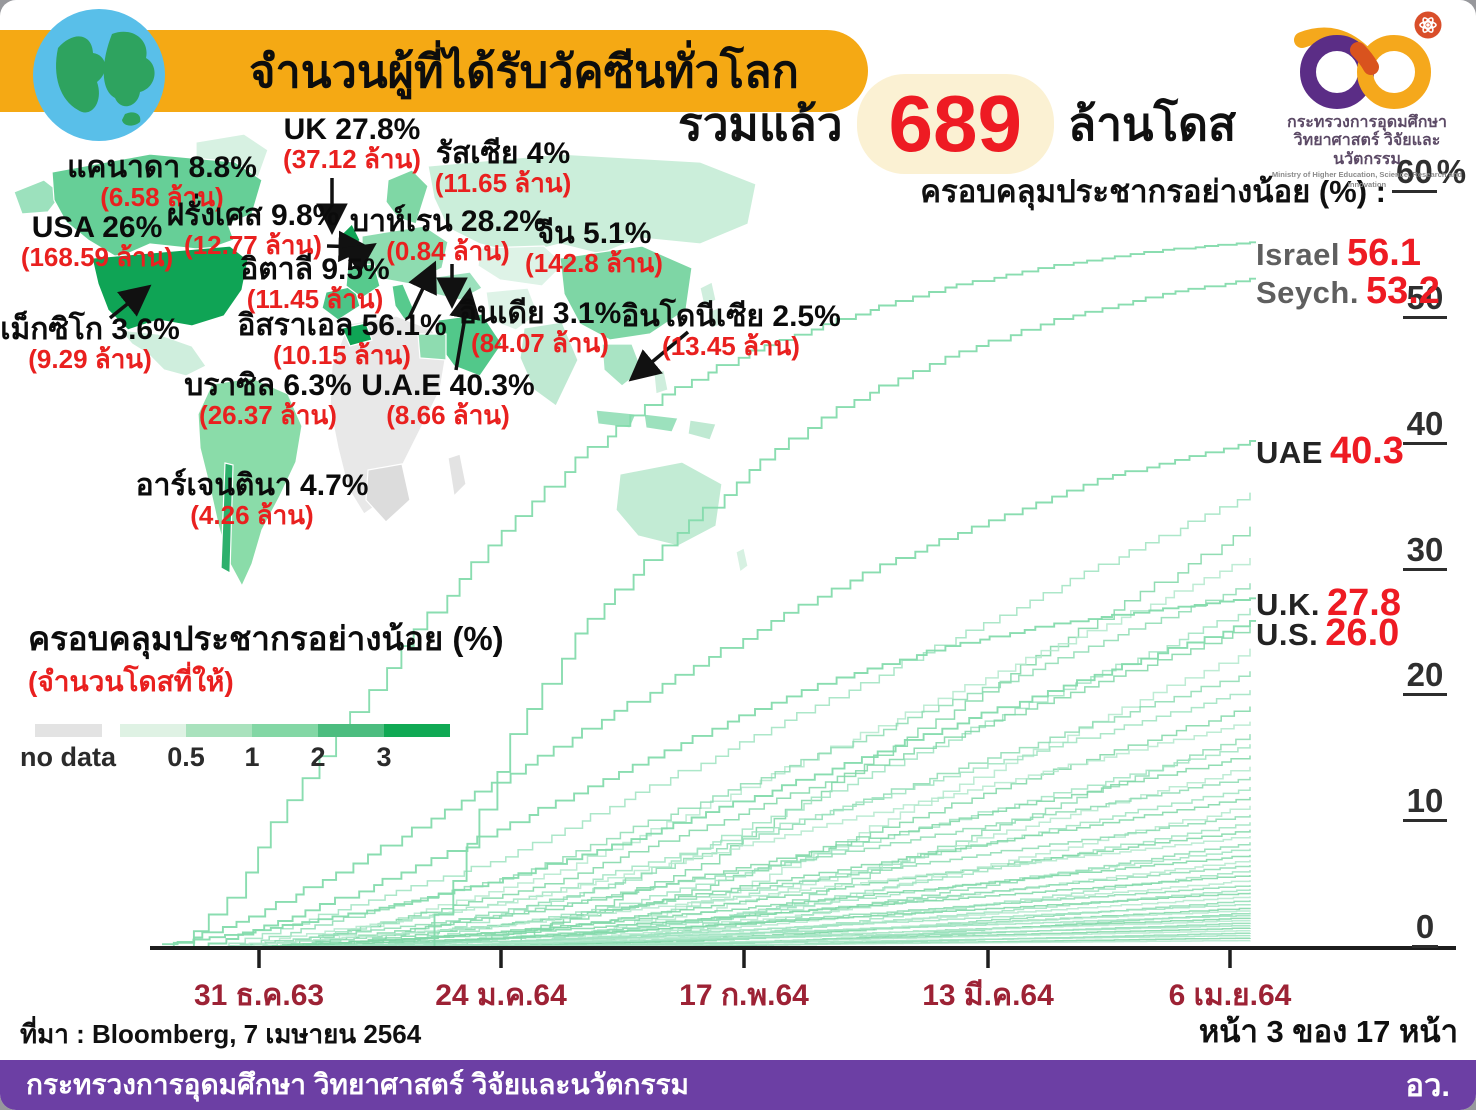  What do you see at coordinates (1289, 452) in the screenshot?
I see `series-name: UAE` at bounding box center [1289, 452].